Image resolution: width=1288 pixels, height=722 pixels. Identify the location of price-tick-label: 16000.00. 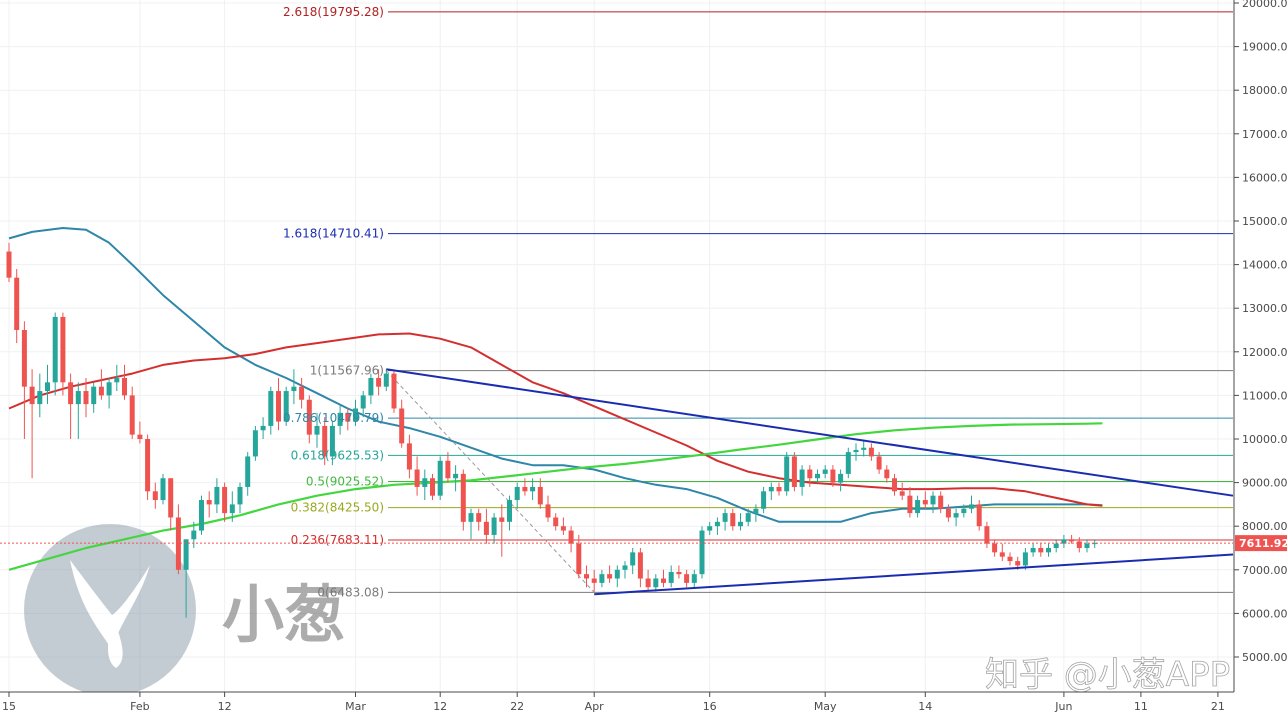
(1265, 177).